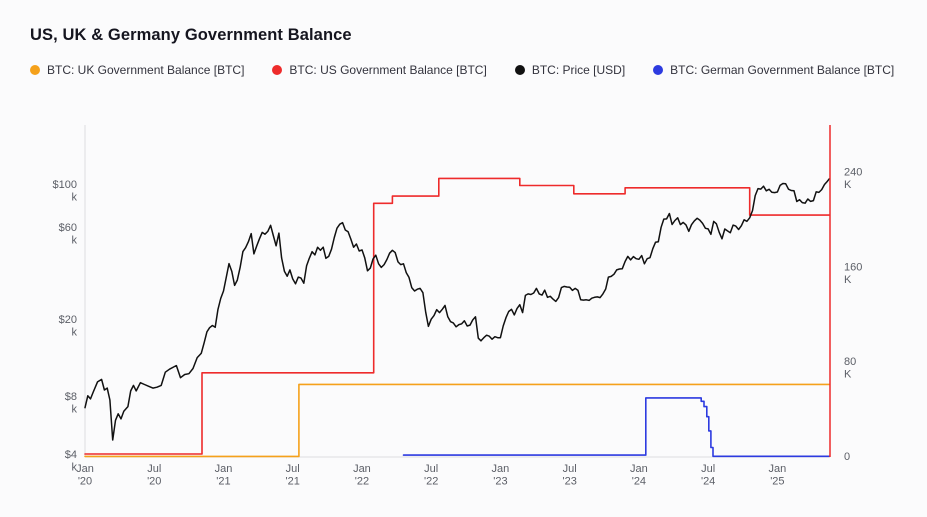 The height and width of the screenshot is (517, 927). Describe the element at coordinates (65, 191) in the screenshot. I see `y-left-tick-label: $100 k` at that location.